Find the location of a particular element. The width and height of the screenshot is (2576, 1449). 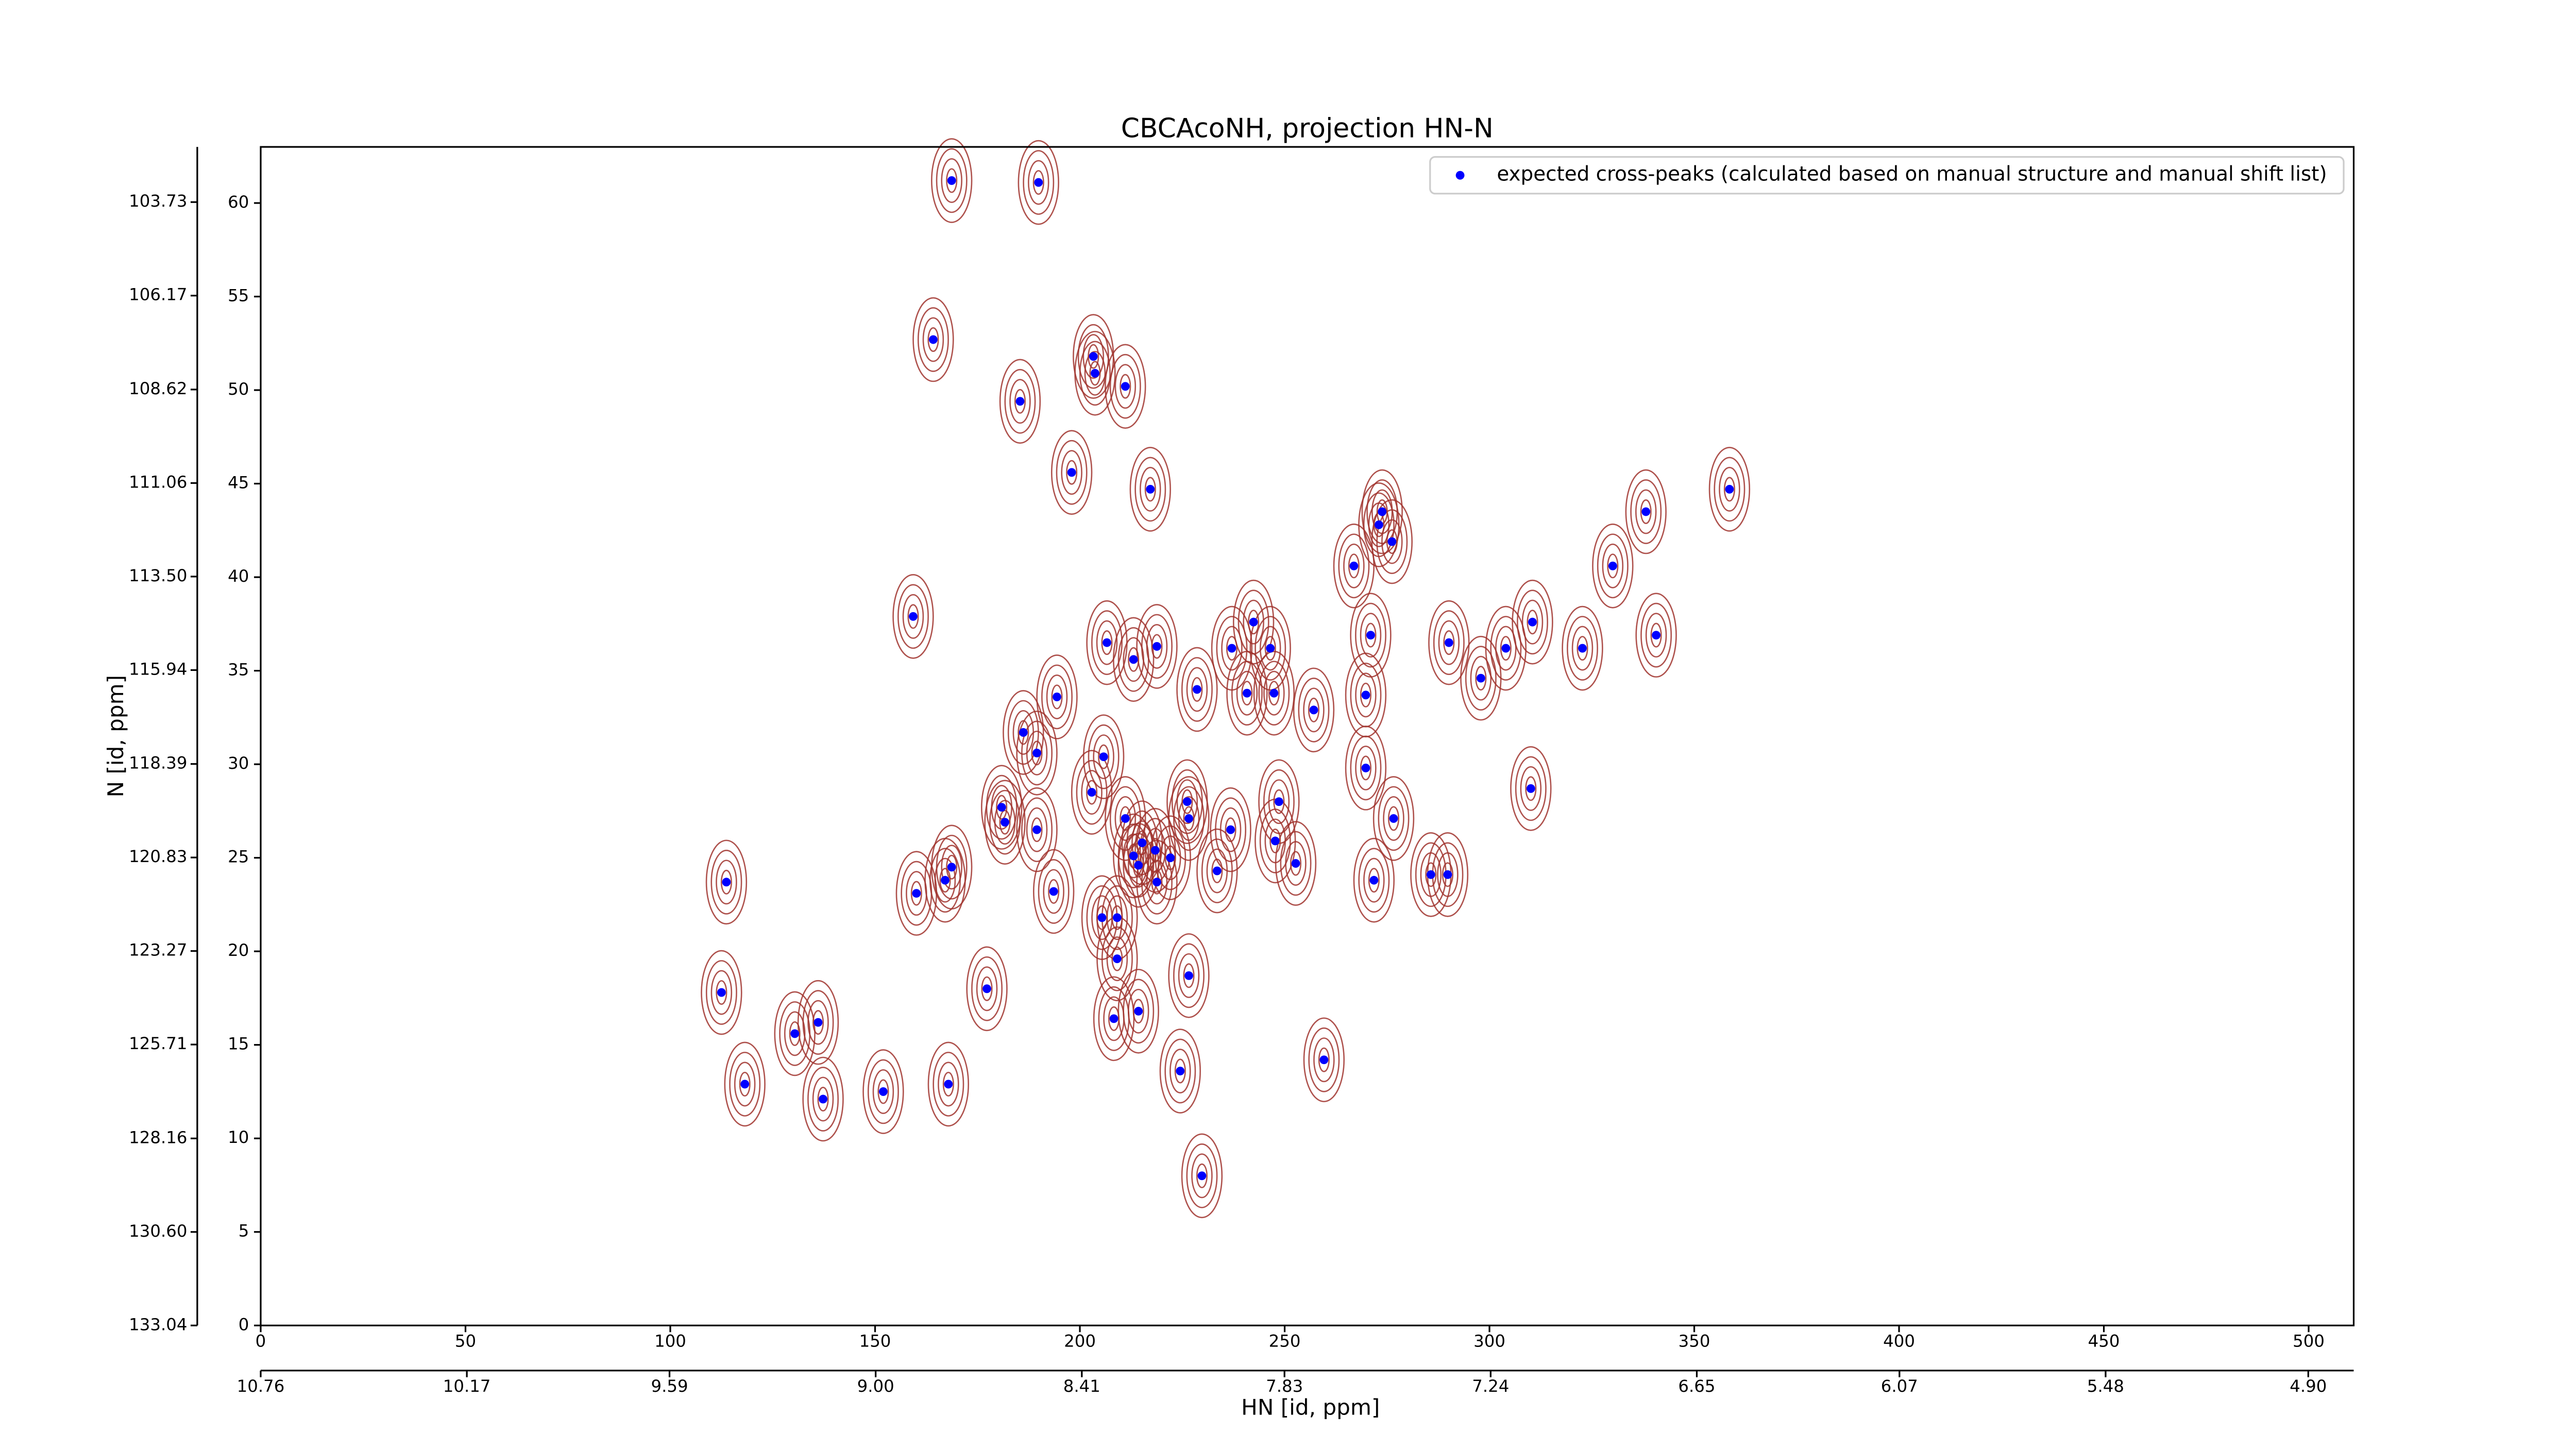

y2-tick-label: 120.83 is located at coordinates (158, 856).